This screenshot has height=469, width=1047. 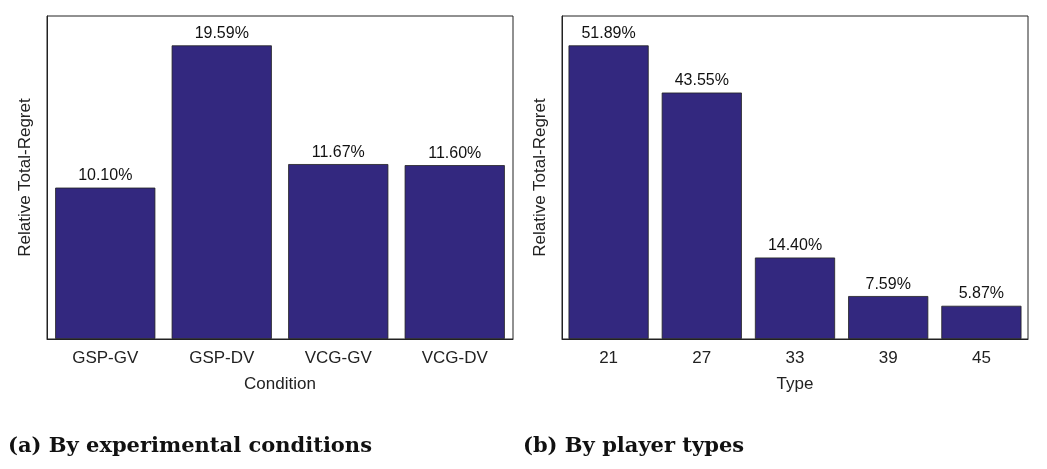 What do you see at coordinates (338, 151) in the screenshot?
I see `data-label: 11.67%` at bounding box center [338, 151].